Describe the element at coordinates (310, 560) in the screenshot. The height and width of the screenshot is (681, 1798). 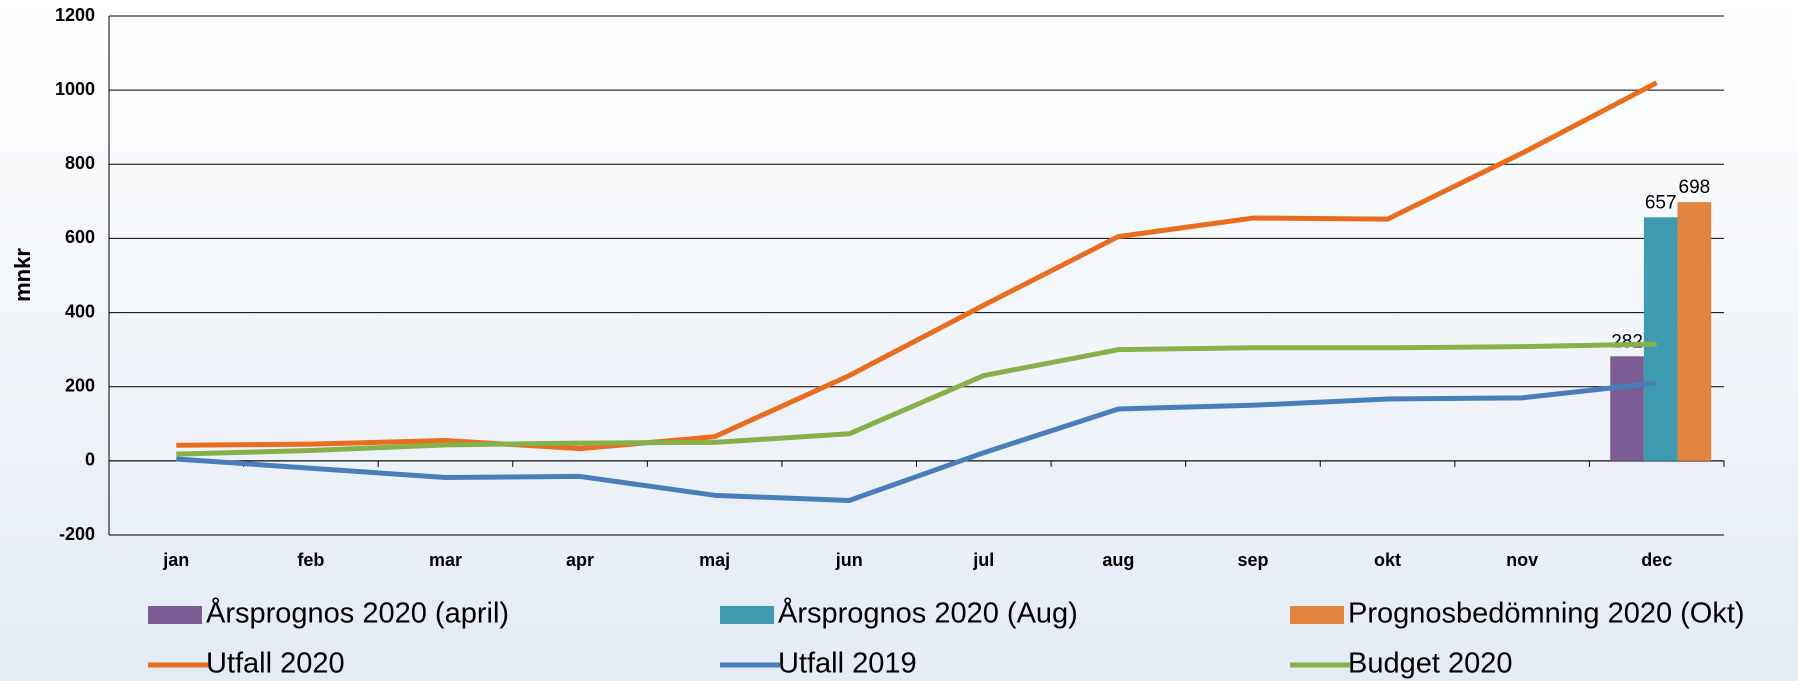
I see `x-tick-label: feb` at that location.